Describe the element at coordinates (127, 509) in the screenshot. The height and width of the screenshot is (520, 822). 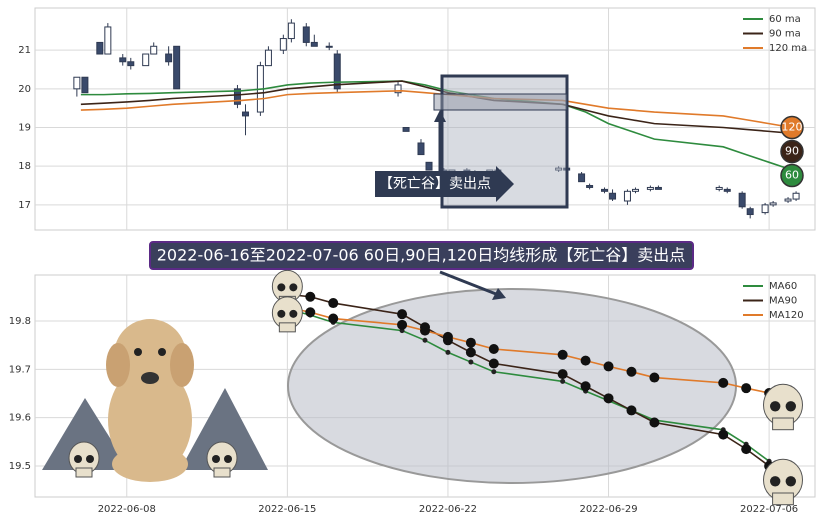
I see `x-tick-label: 2022-06-08` at that location.